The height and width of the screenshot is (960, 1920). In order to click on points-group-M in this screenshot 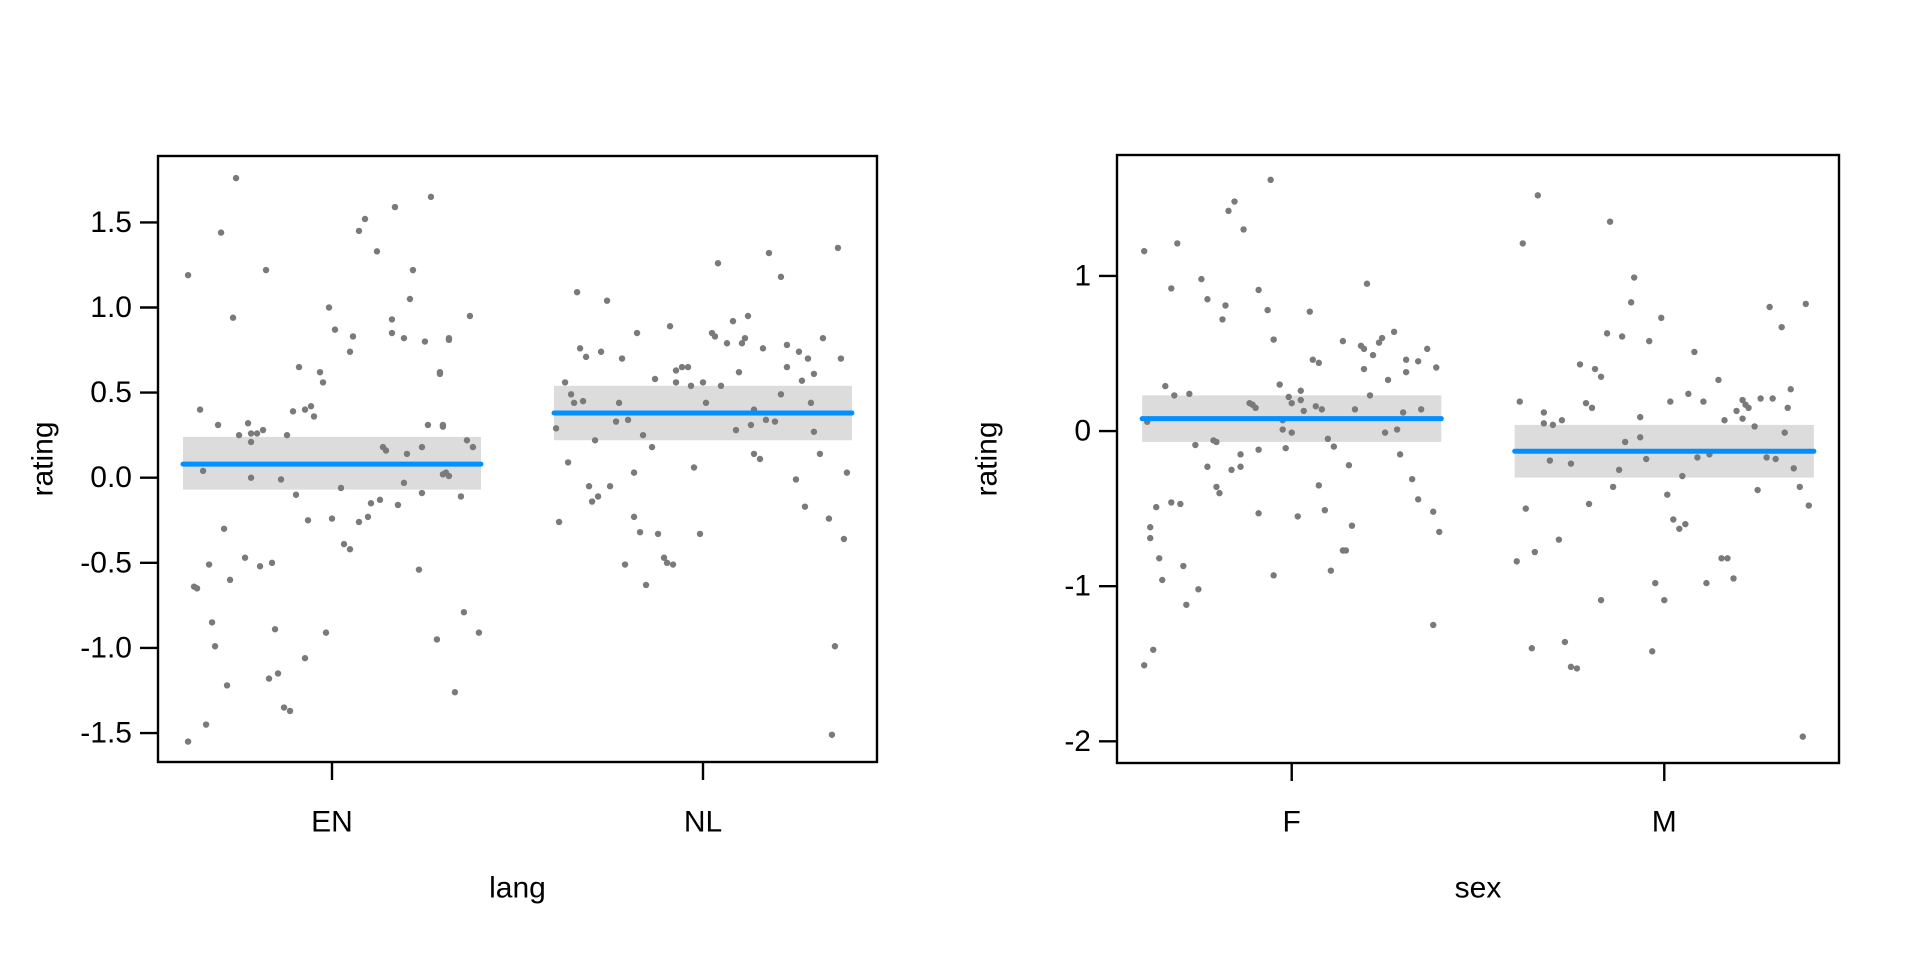, I will do `click(1662, 466)`.